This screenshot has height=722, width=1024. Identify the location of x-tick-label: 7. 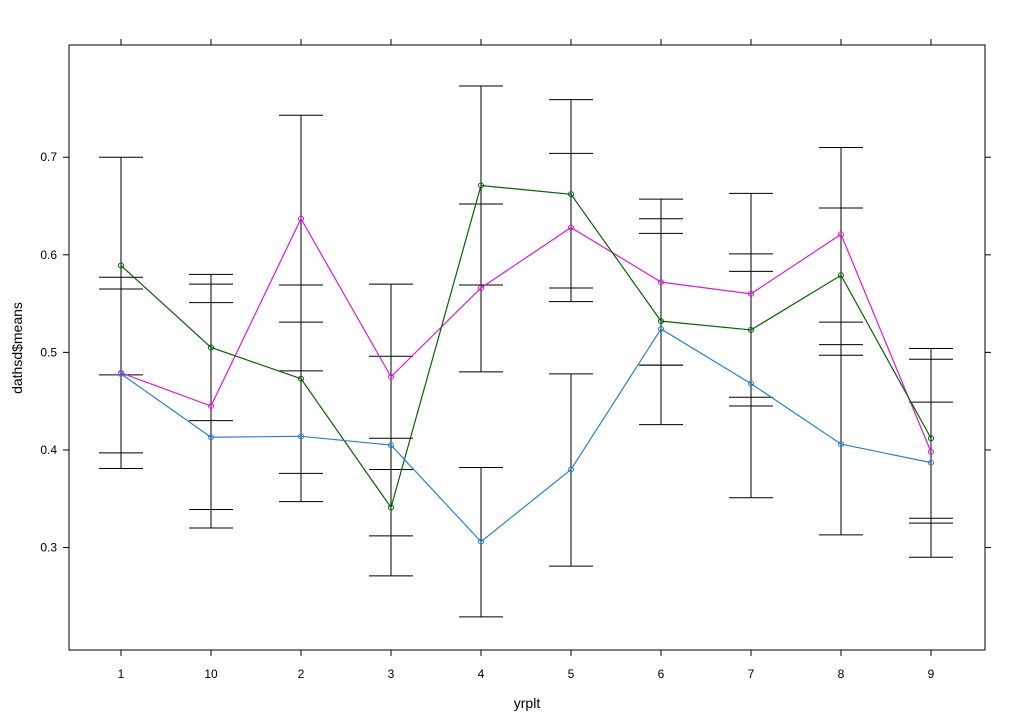
(751, 674).